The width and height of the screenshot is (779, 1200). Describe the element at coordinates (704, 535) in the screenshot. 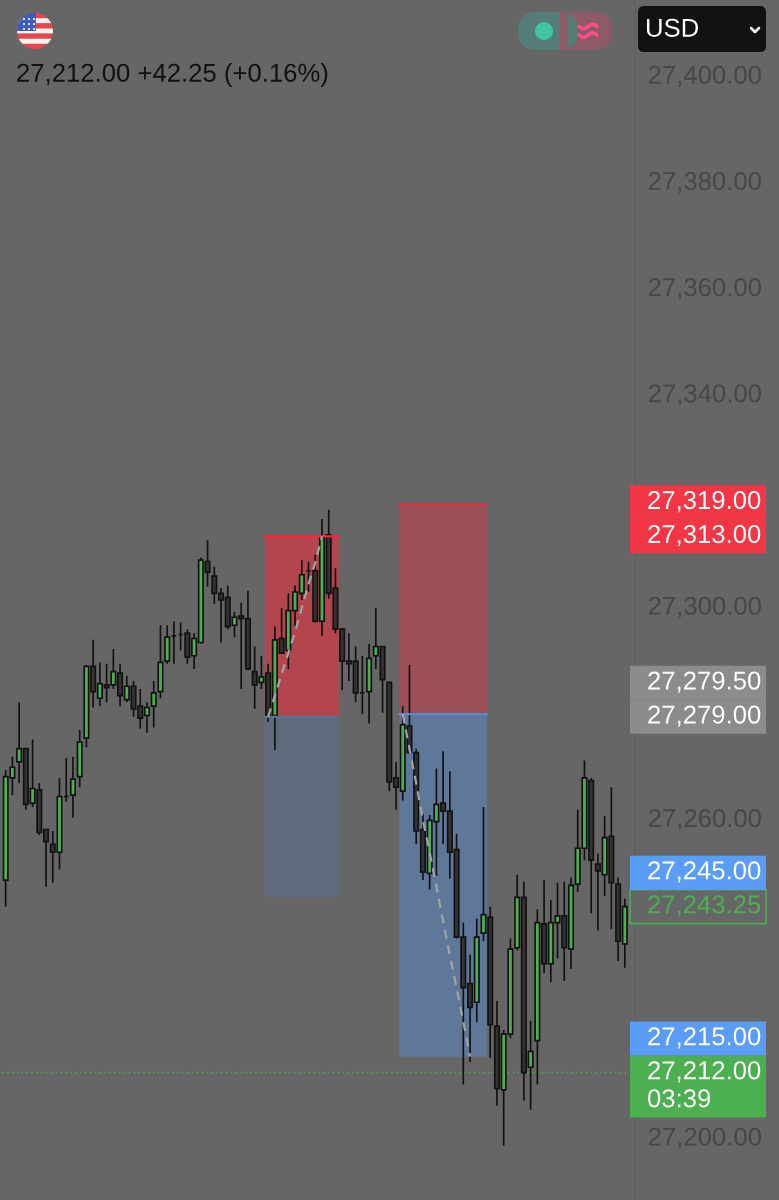

I see `text: 27,313.00` at that location.